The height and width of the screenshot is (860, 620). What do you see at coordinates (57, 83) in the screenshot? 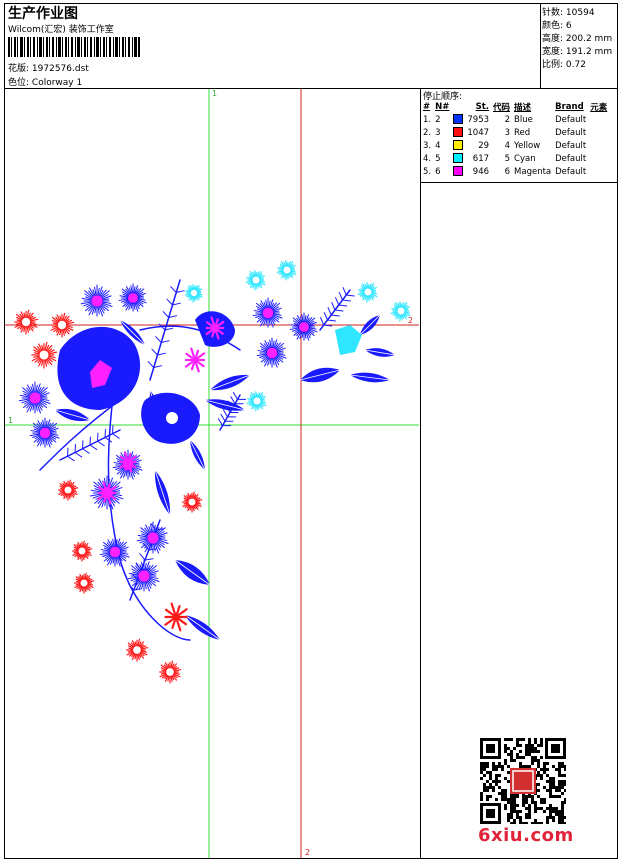
I see `colorway-name: Colorway 1` at bounding box center [57, 83].